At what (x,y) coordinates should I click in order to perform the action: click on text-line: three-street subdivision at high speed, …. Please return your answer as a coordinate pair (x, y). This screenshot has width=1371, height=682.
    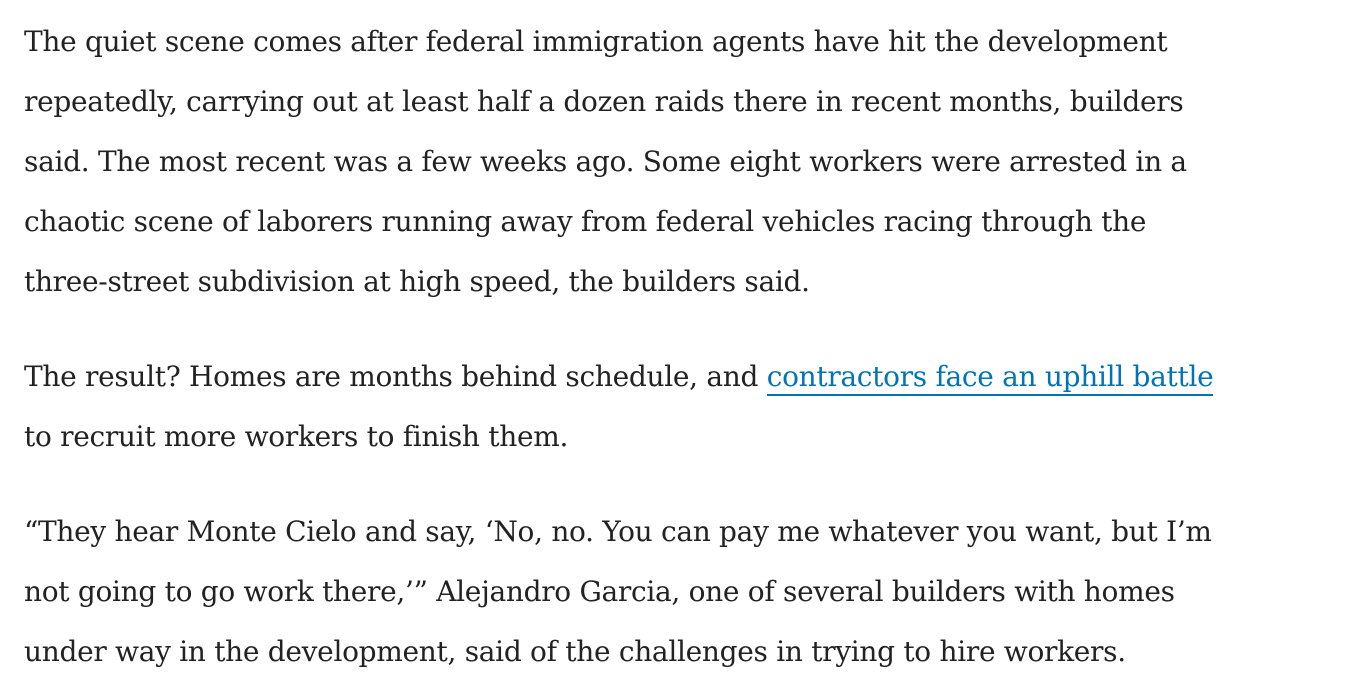
    Looking at the image, I should click on (417, 281).